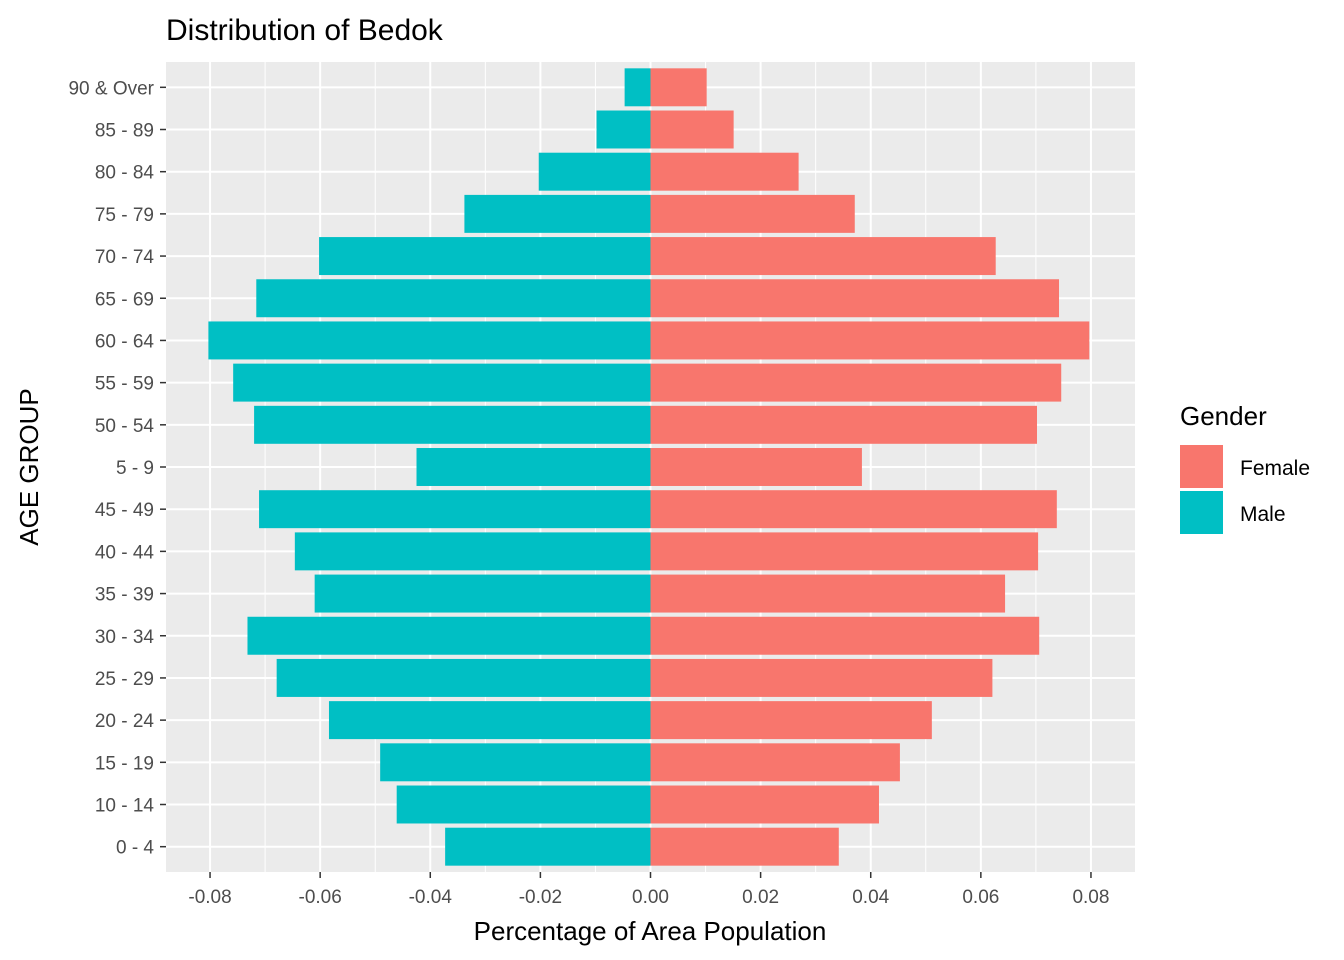 This screenshot has height=960, width=1344. What do you see at coordinates (135, 468) in the screenshot?
I see `y-tick-label: 5 - 9` at bounding box center [135, 468].